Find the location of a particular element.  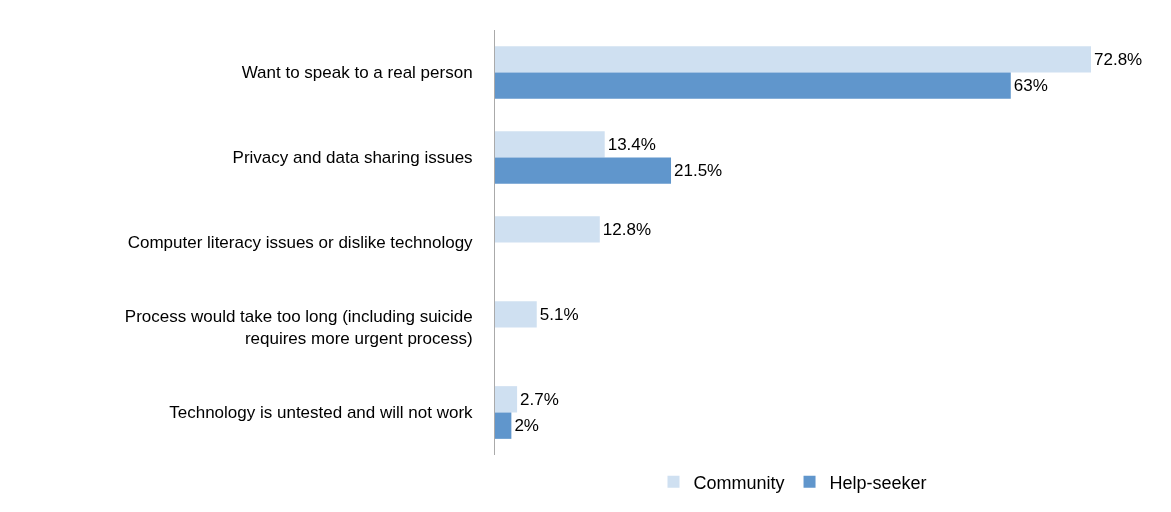

y-tick-label: Want to speak to a real person is located at coordinates (357, 73).